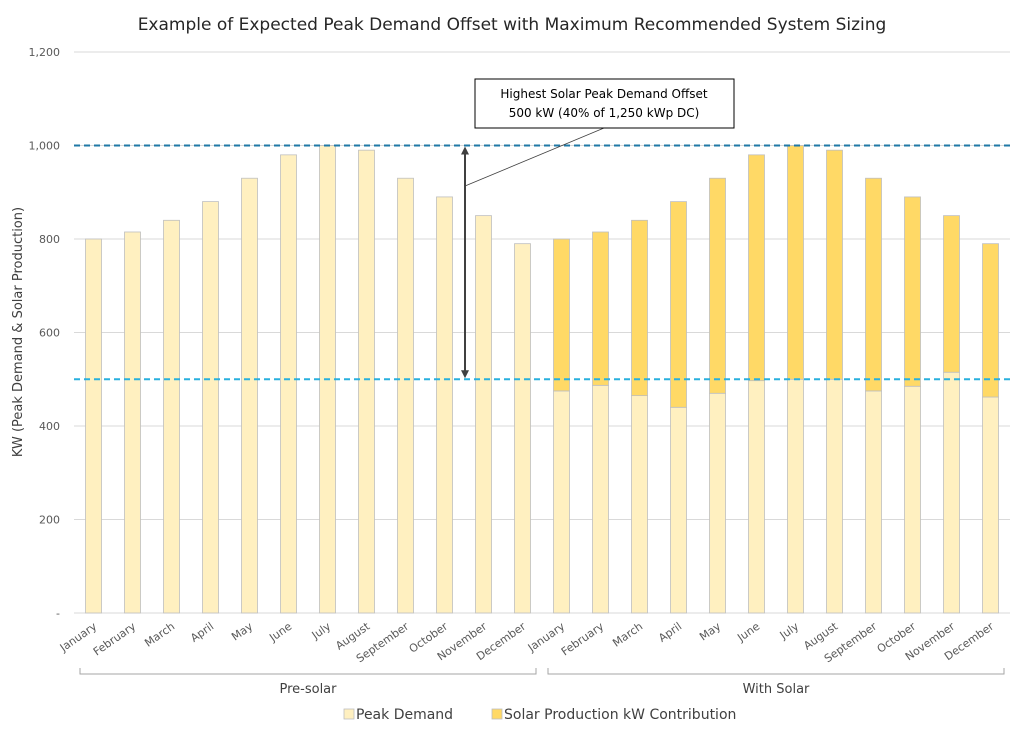 Image resolution: width=1024 pixels, height=733 pixels. I want to click on arrow-head-top, so click(465, 150).